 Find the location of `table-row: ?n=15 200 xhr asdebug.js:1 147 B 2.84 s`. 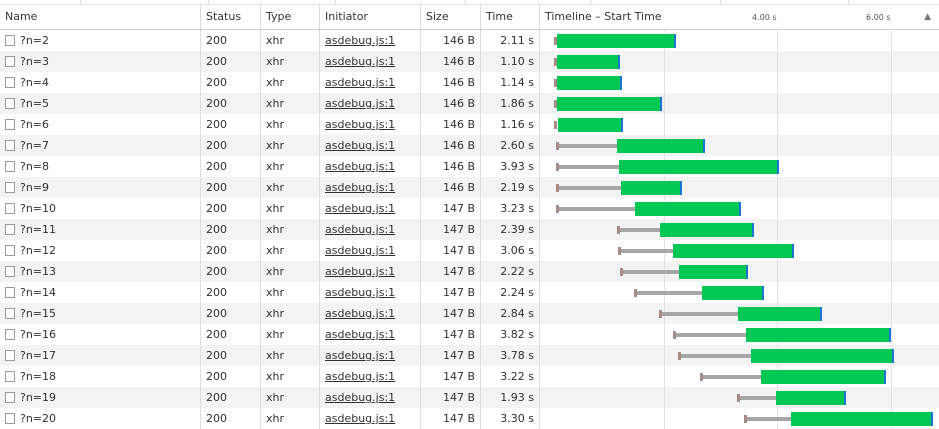

table-row: ?n=15 200 xhr asdebug.js:1 147 B 2.84 s is located at coordinates (469, 313).